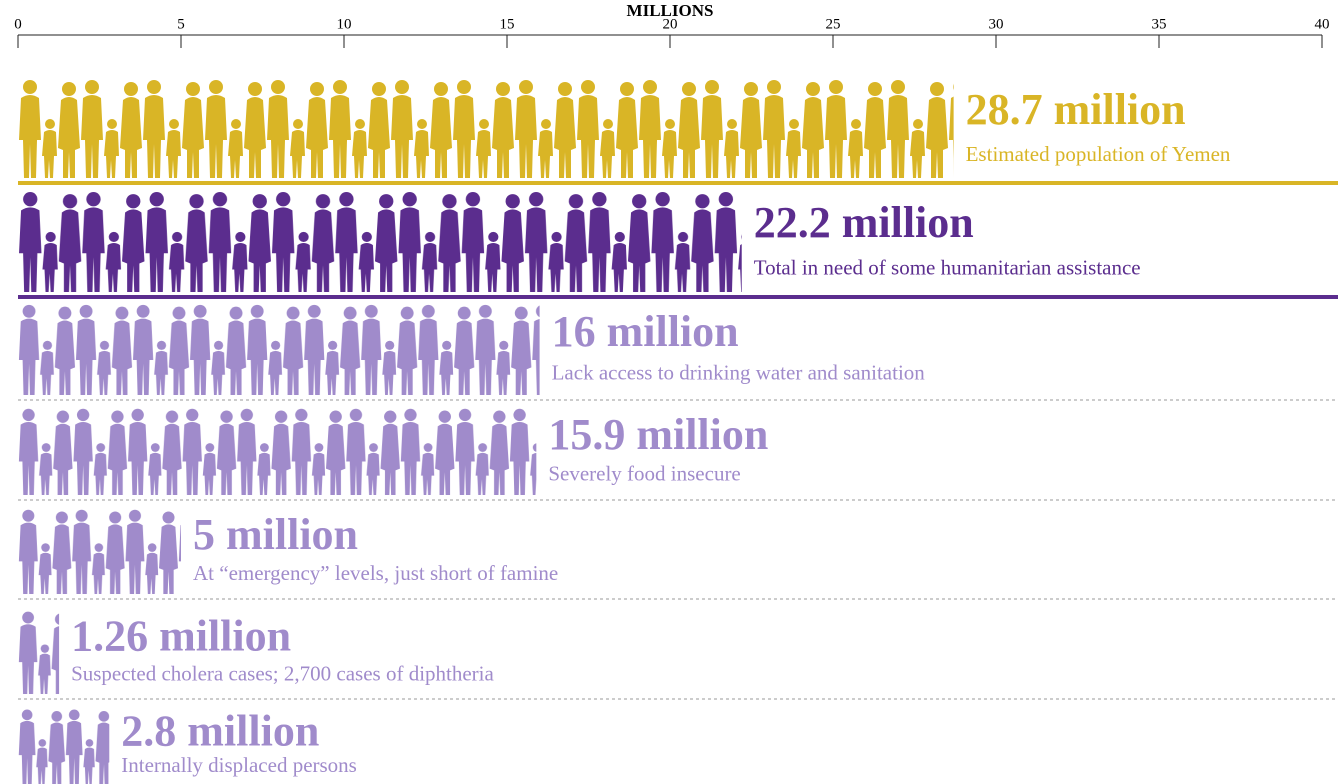 The width and height of the screenshot is (1338, 784). I want to click on x-tick-label: 30, so click(996, 24).